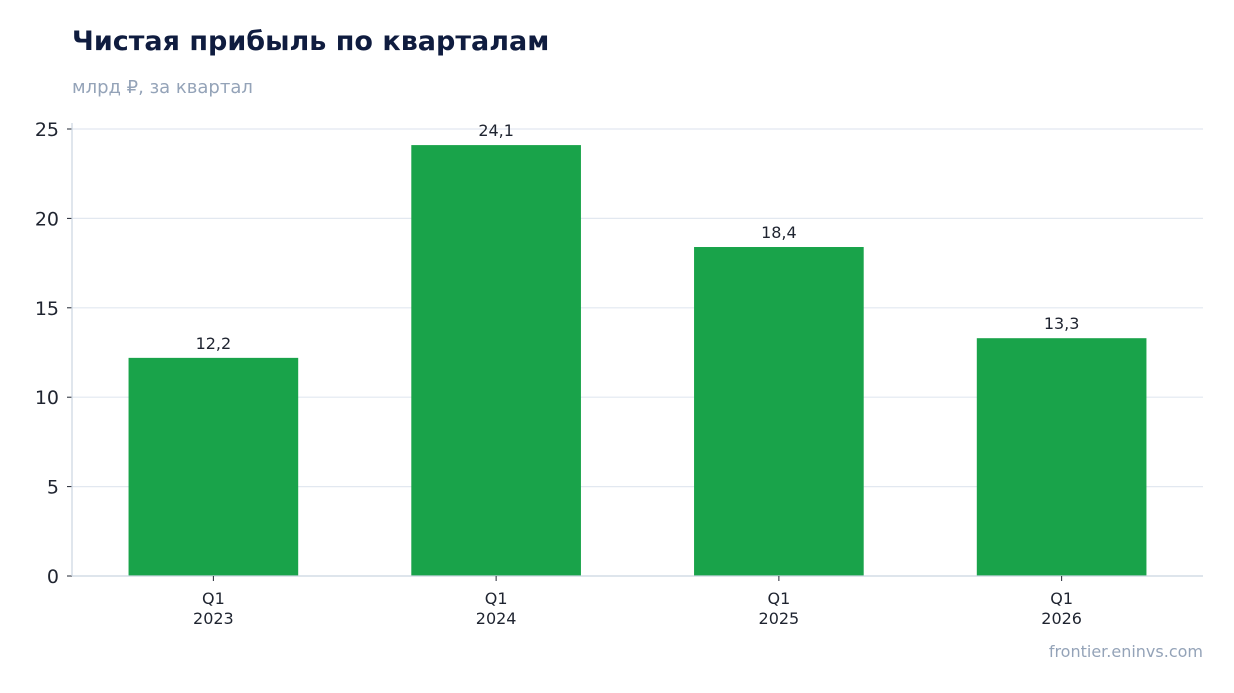  Describe the element at coordinates (47, 130) in the screenshot. I see `y-tick-label: 25` at that location.